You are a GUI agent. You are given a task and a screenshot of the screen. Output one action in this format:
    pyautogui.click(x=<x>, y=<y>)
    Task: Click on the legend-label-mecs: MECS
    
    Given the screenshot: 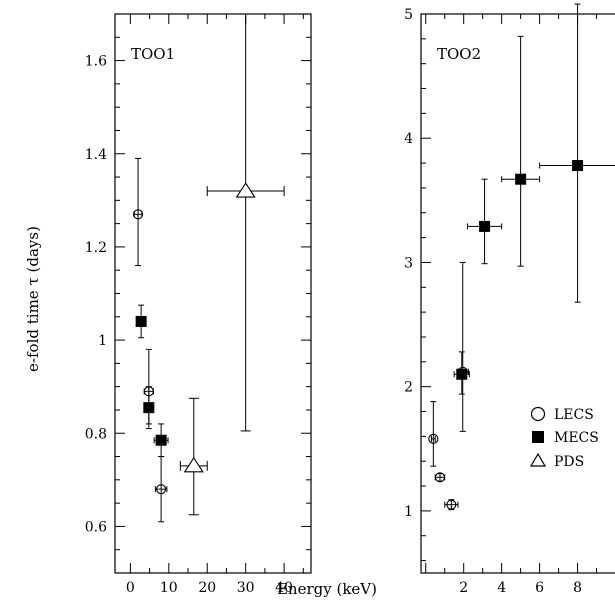 What is the action you would take?
    pyautogui.click(x=576, y=438)
    